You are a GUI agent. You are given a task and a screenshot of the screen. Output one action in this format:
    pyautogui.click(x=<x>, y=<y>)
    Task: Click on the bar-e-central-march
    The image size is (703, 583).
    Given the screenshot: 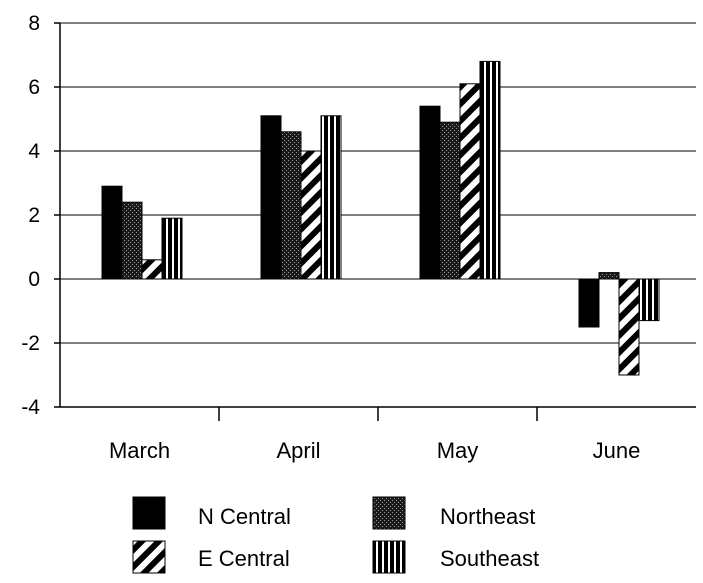 What is the action you would take?
    pyautogui.click(x=152, y=269)
    